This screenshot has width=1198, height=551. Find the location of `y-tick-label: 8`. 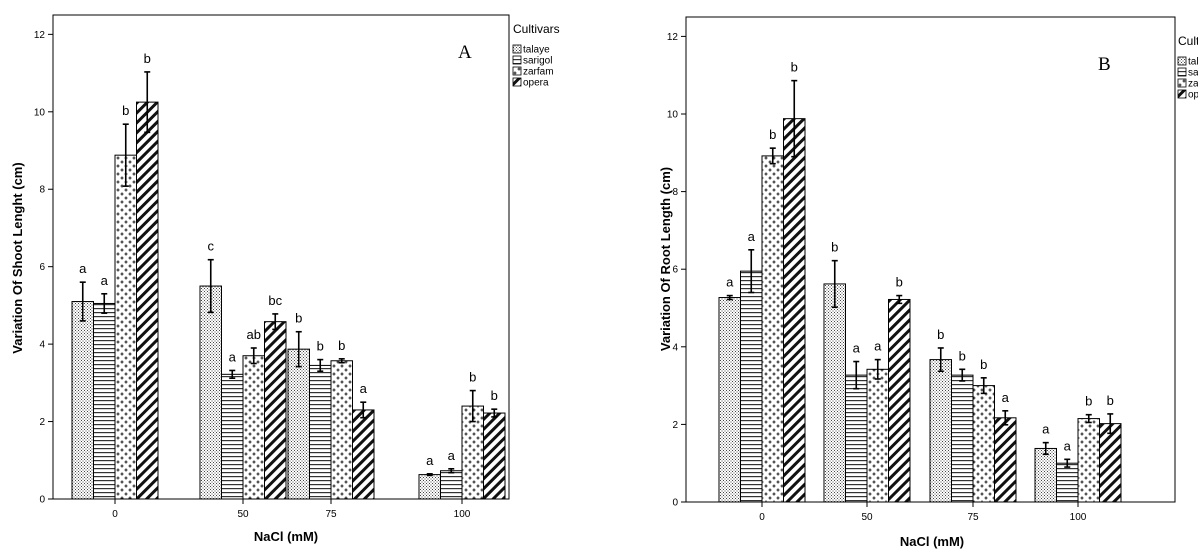

y-tick-label: 8 is located at coordinates (675, 192).